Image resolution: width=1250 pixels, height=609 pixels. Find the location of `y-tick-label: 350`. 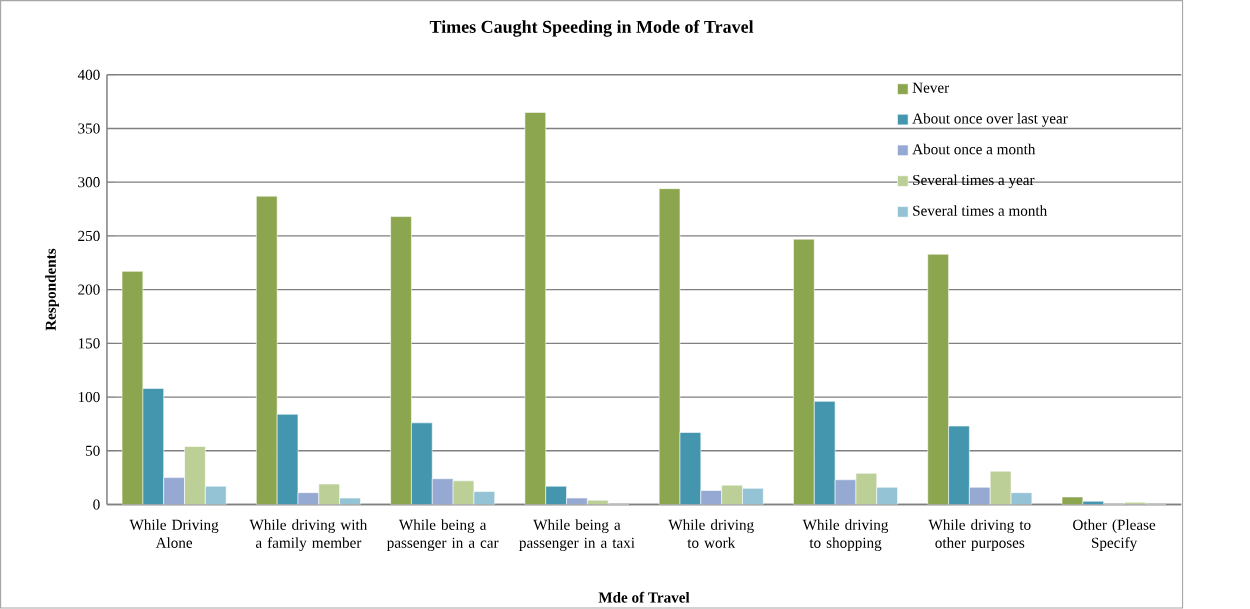

y-tick-label: 350 is located at coordinates (89, 128).